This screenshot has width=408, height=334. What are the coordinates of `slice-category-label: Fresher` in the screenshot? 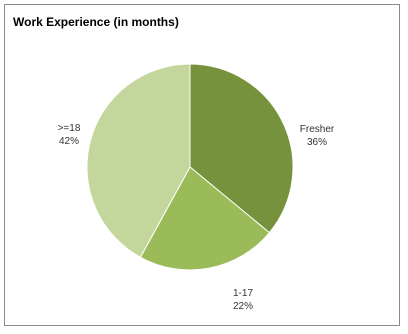 It's located at (317, 129).